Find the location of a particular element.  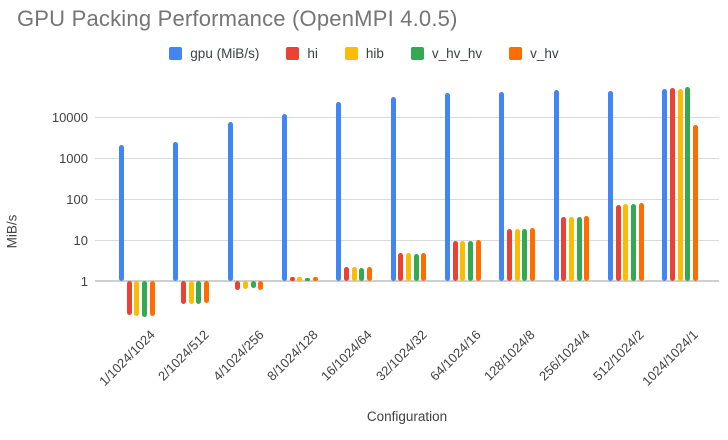

x-baseline is located at coordinates (407, 281).